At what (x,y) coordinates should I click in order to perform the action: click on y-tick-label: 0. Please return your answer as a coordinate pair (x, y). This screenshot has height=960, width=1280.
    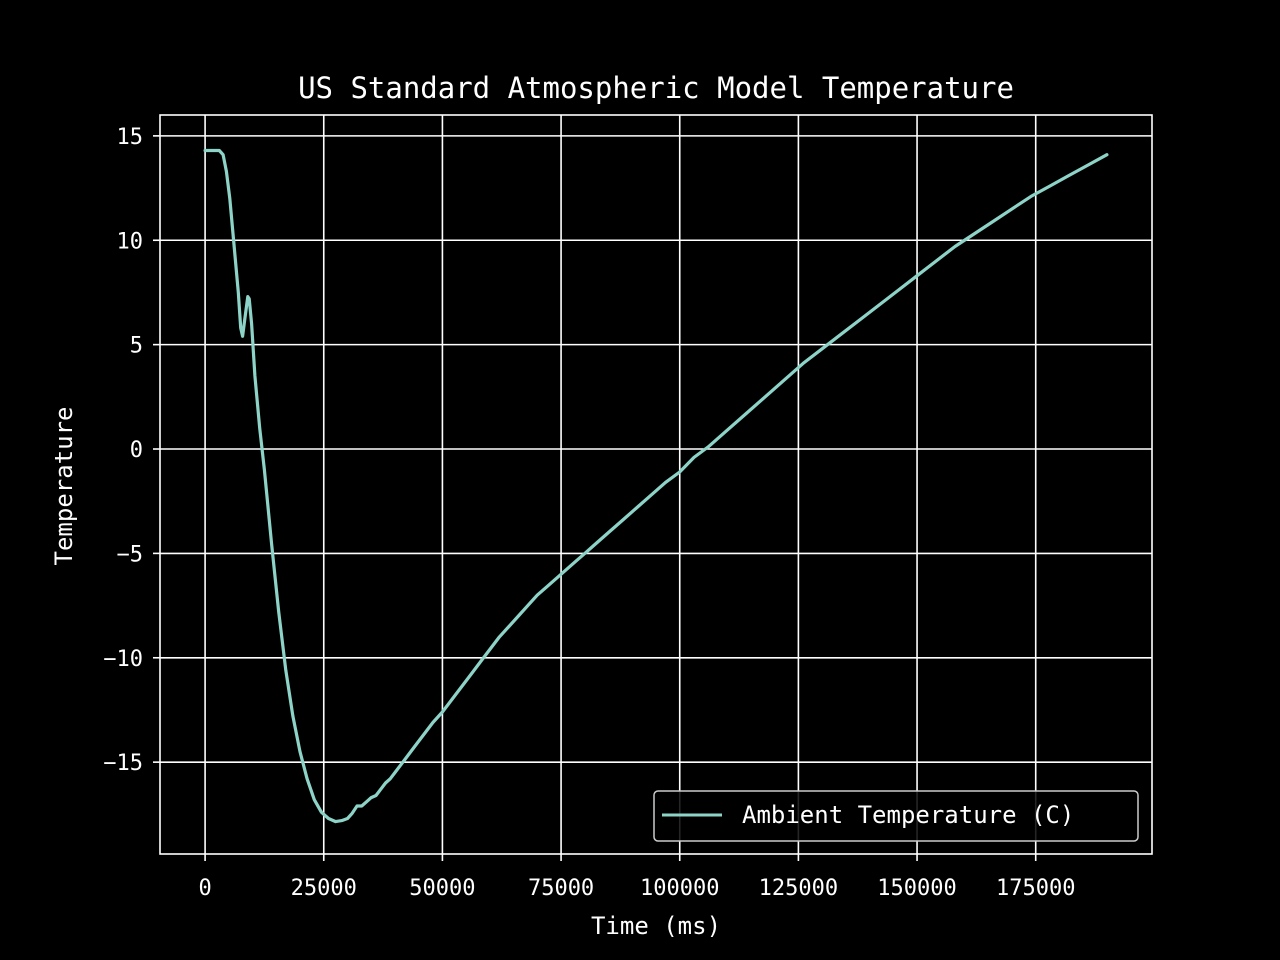
    Looking at the image, I should click on (136, 450).